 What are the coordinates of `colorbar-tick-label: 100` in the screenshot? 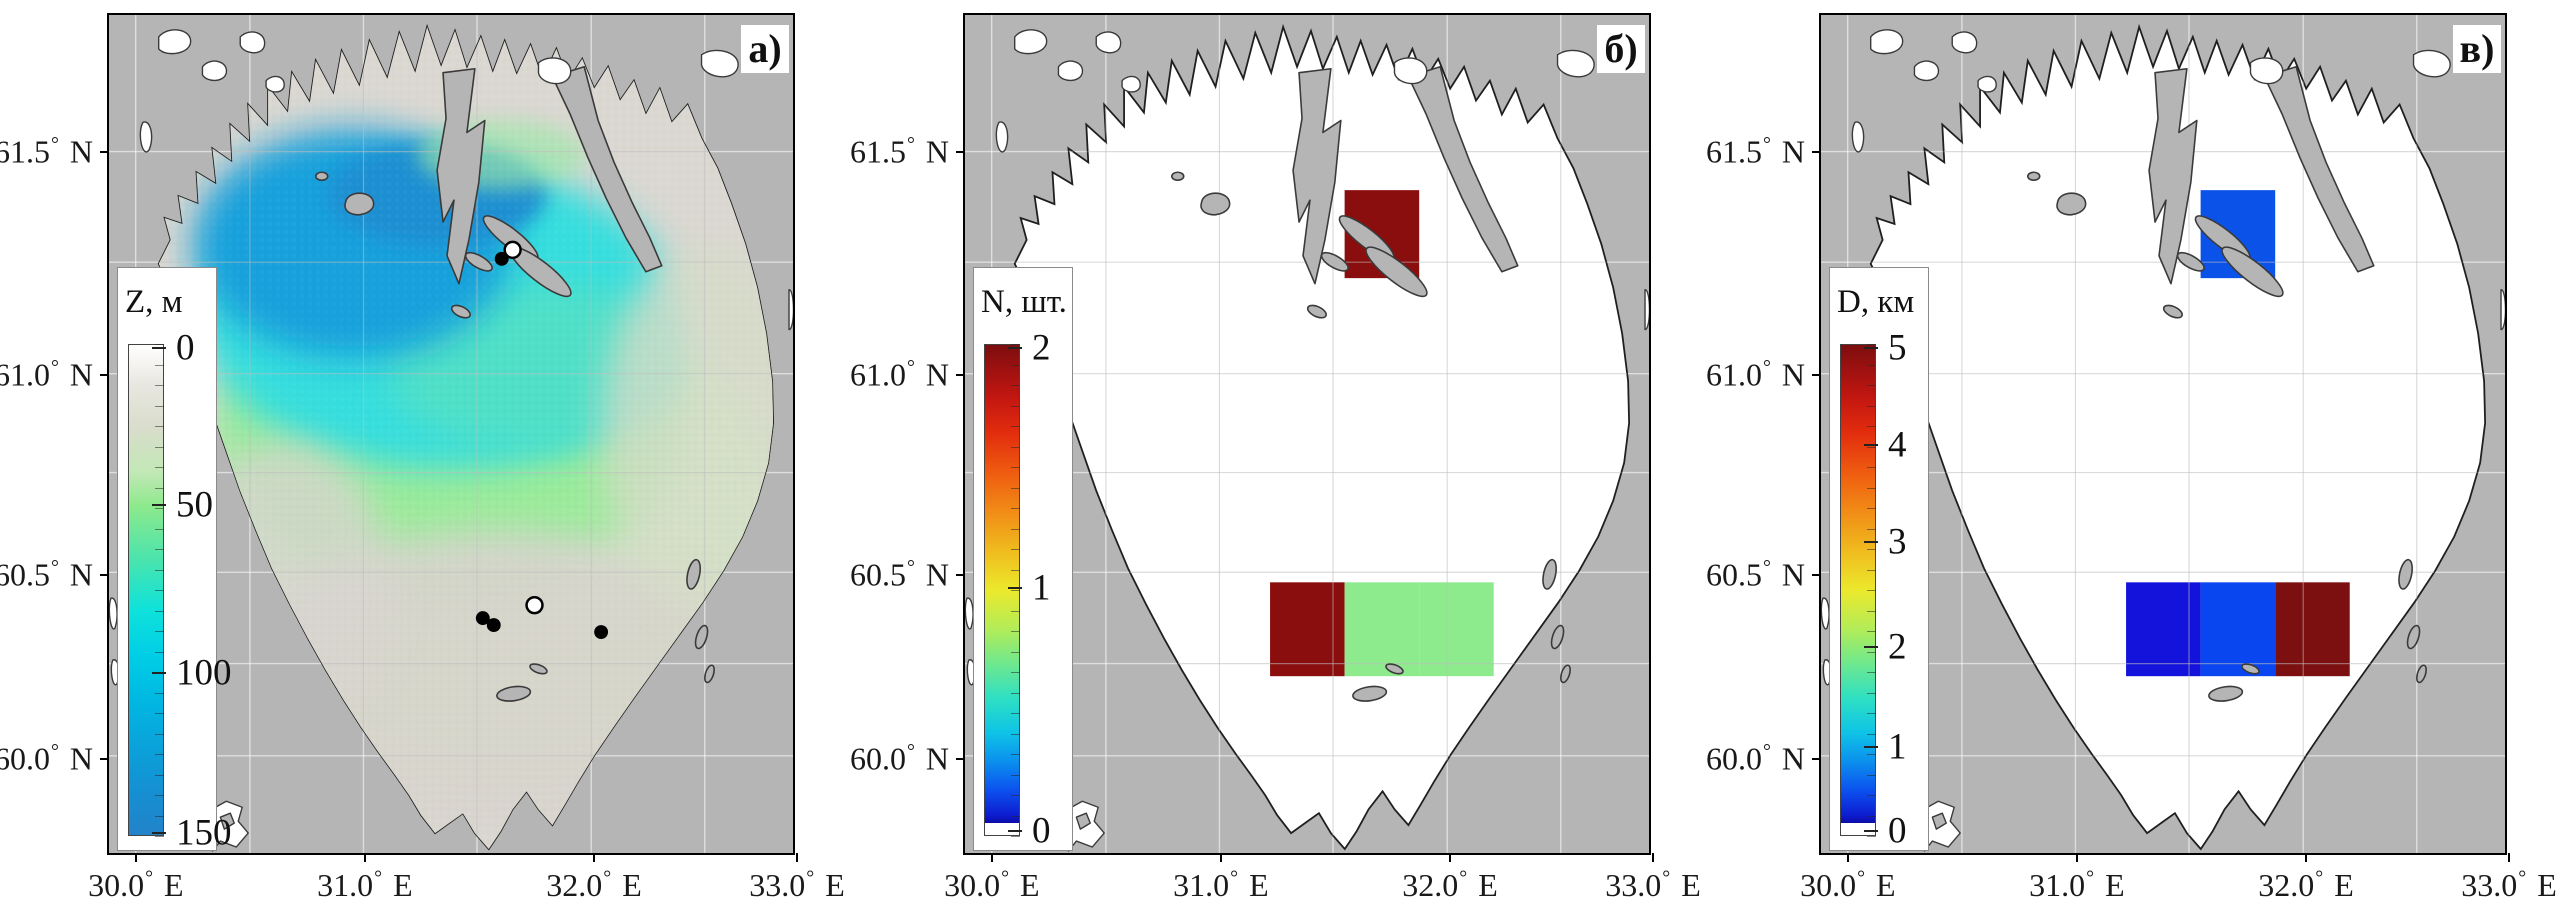 It's located at (204, 673).